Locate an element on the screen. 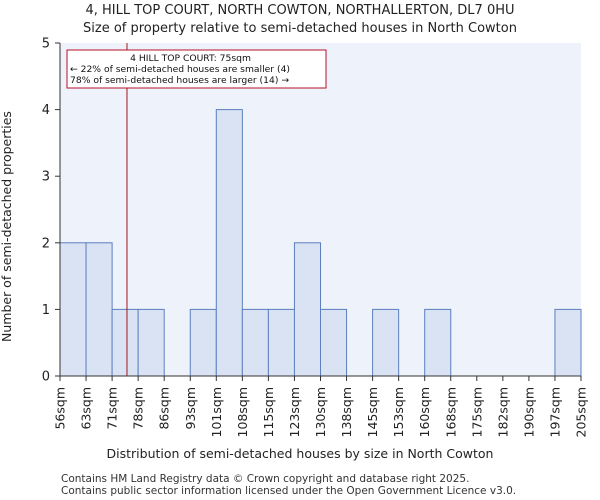  annotation-box is located at coordinates (196, 69).